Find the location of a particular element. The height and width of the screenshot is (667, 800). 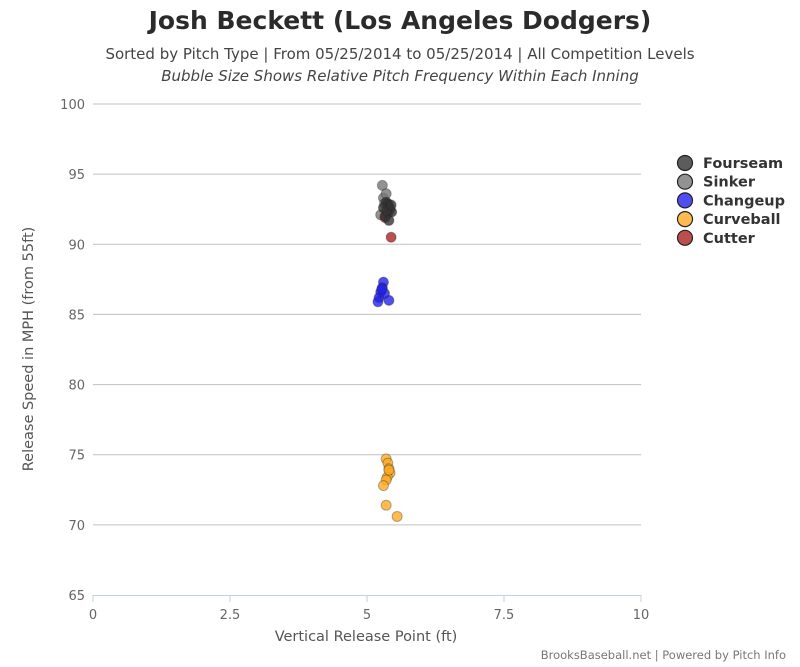

y-tick-label: 95 is located at coordinates (76, 175).